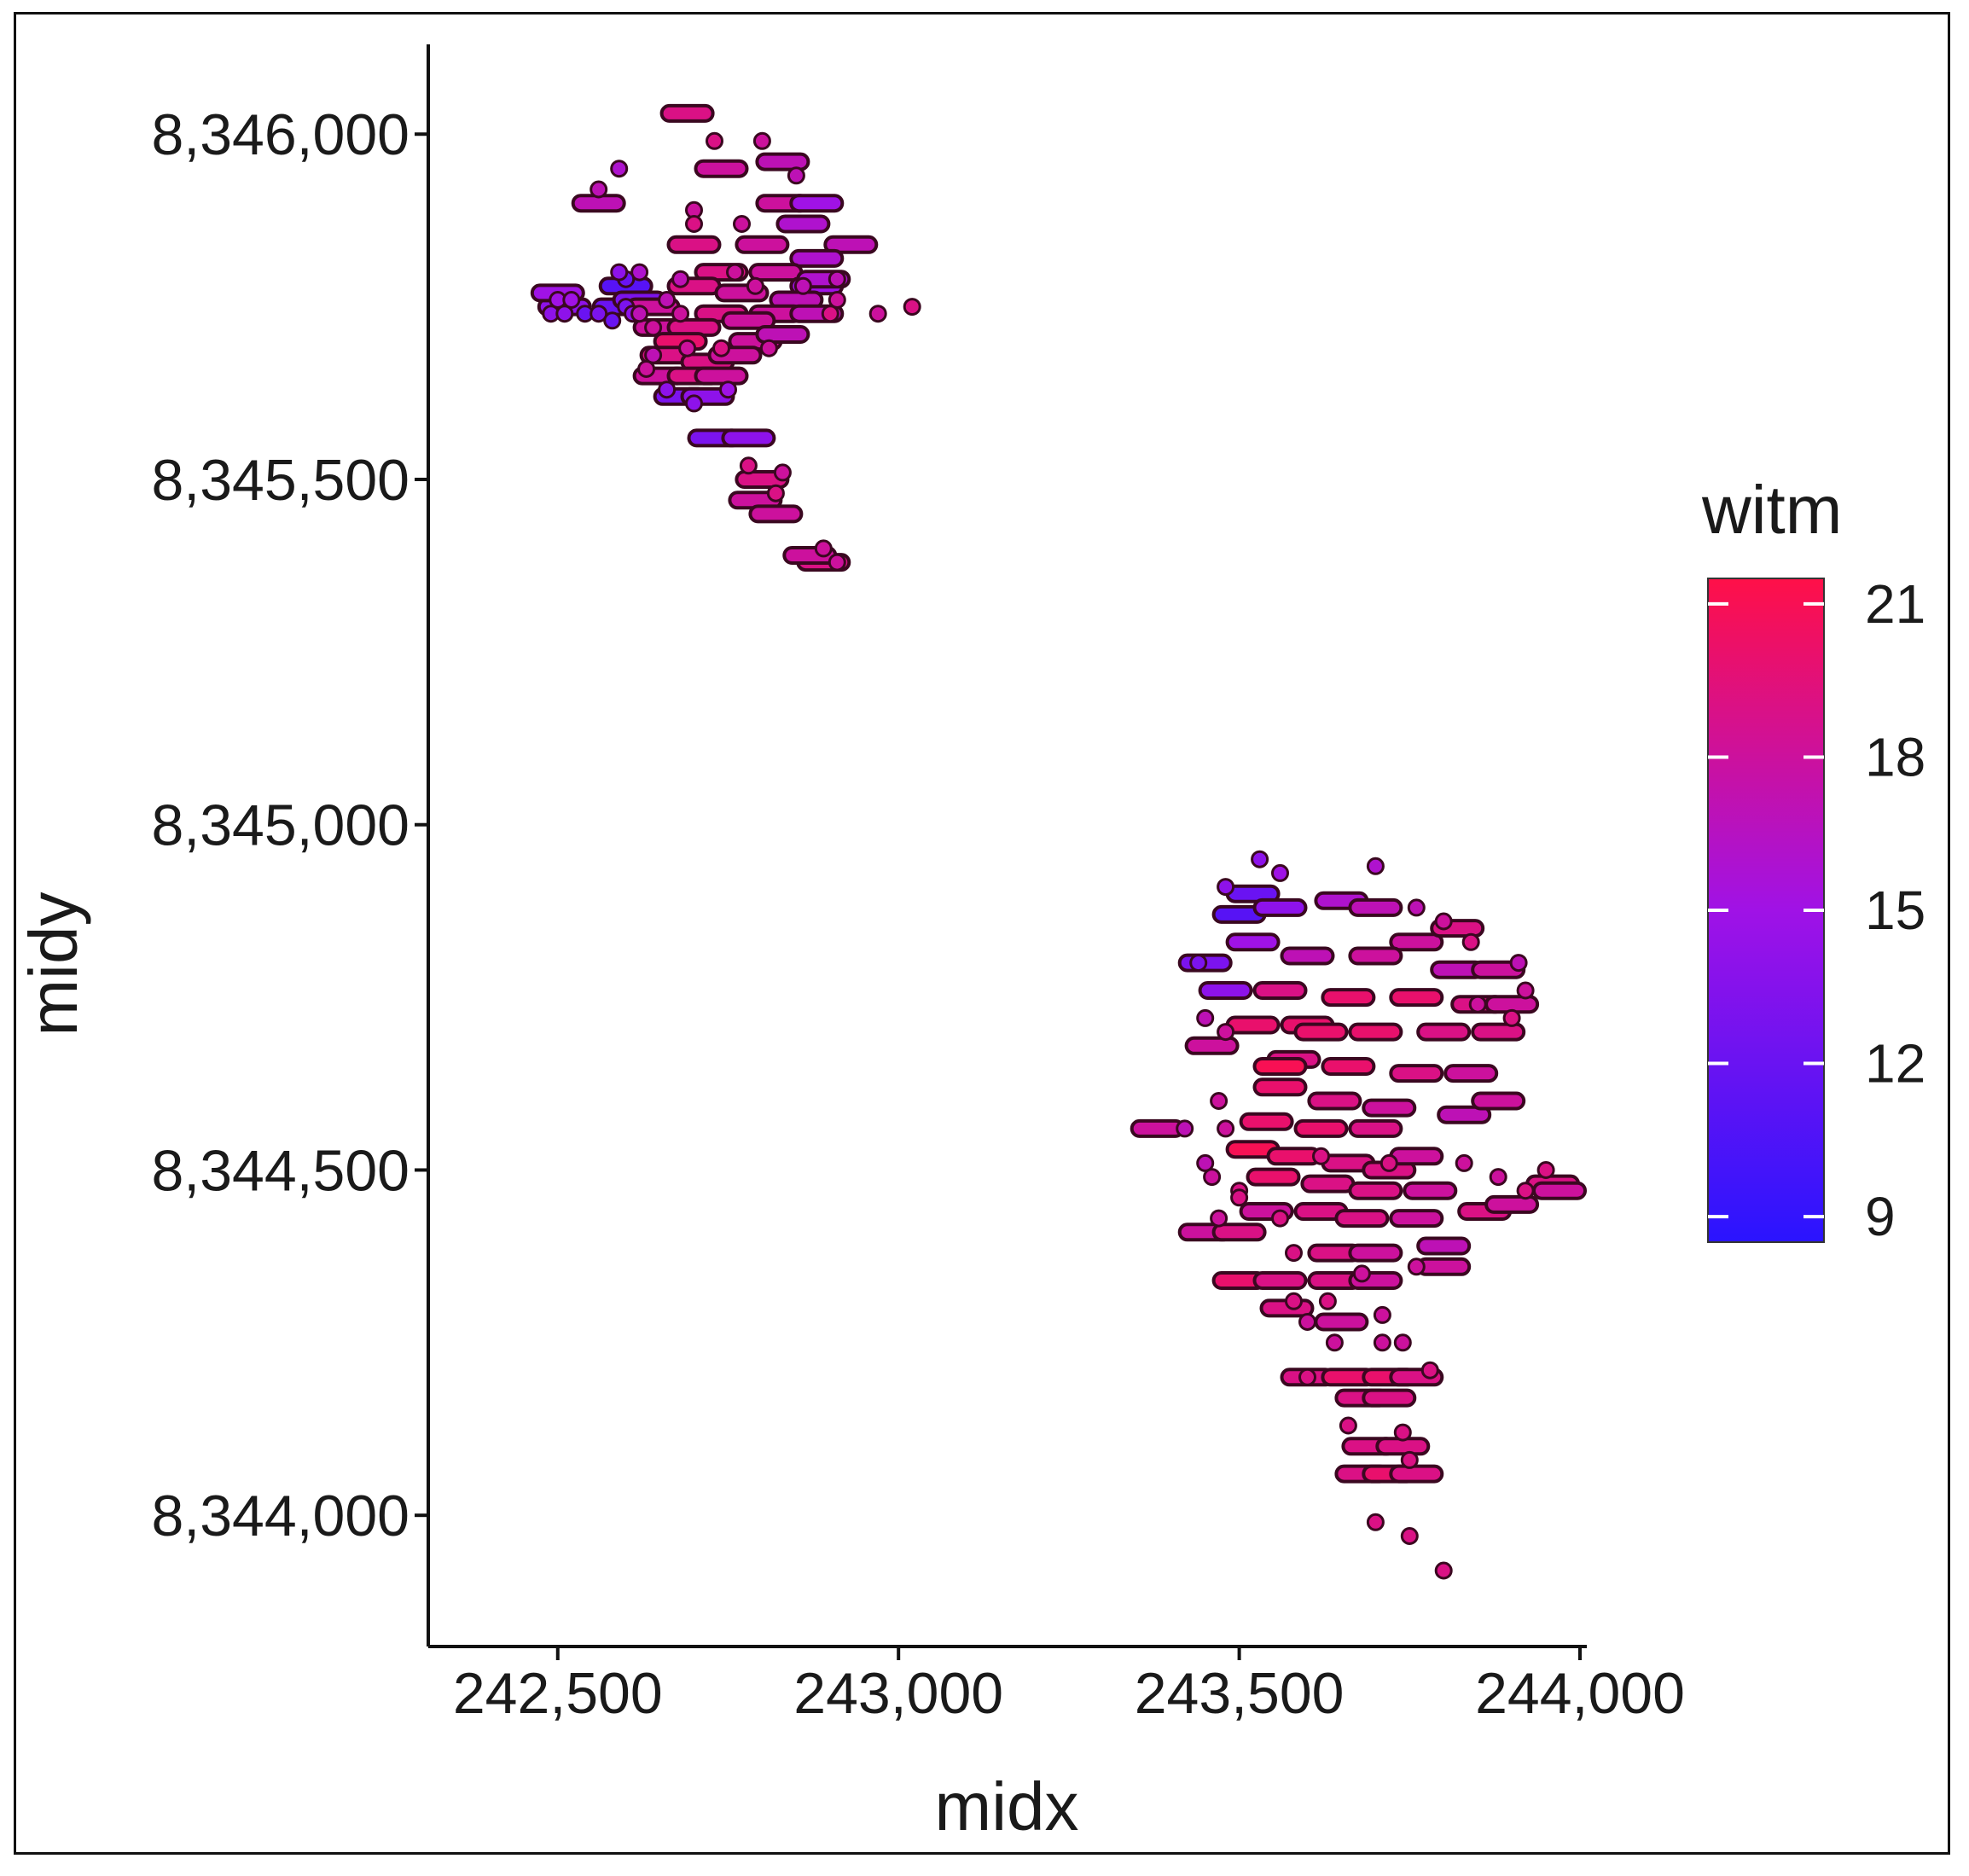 The width and height of the screenshot is (1969, 1876). Describe the element at coordinates (53, 964) in the screenshot. I see `y-axis-title: midy` at that location.